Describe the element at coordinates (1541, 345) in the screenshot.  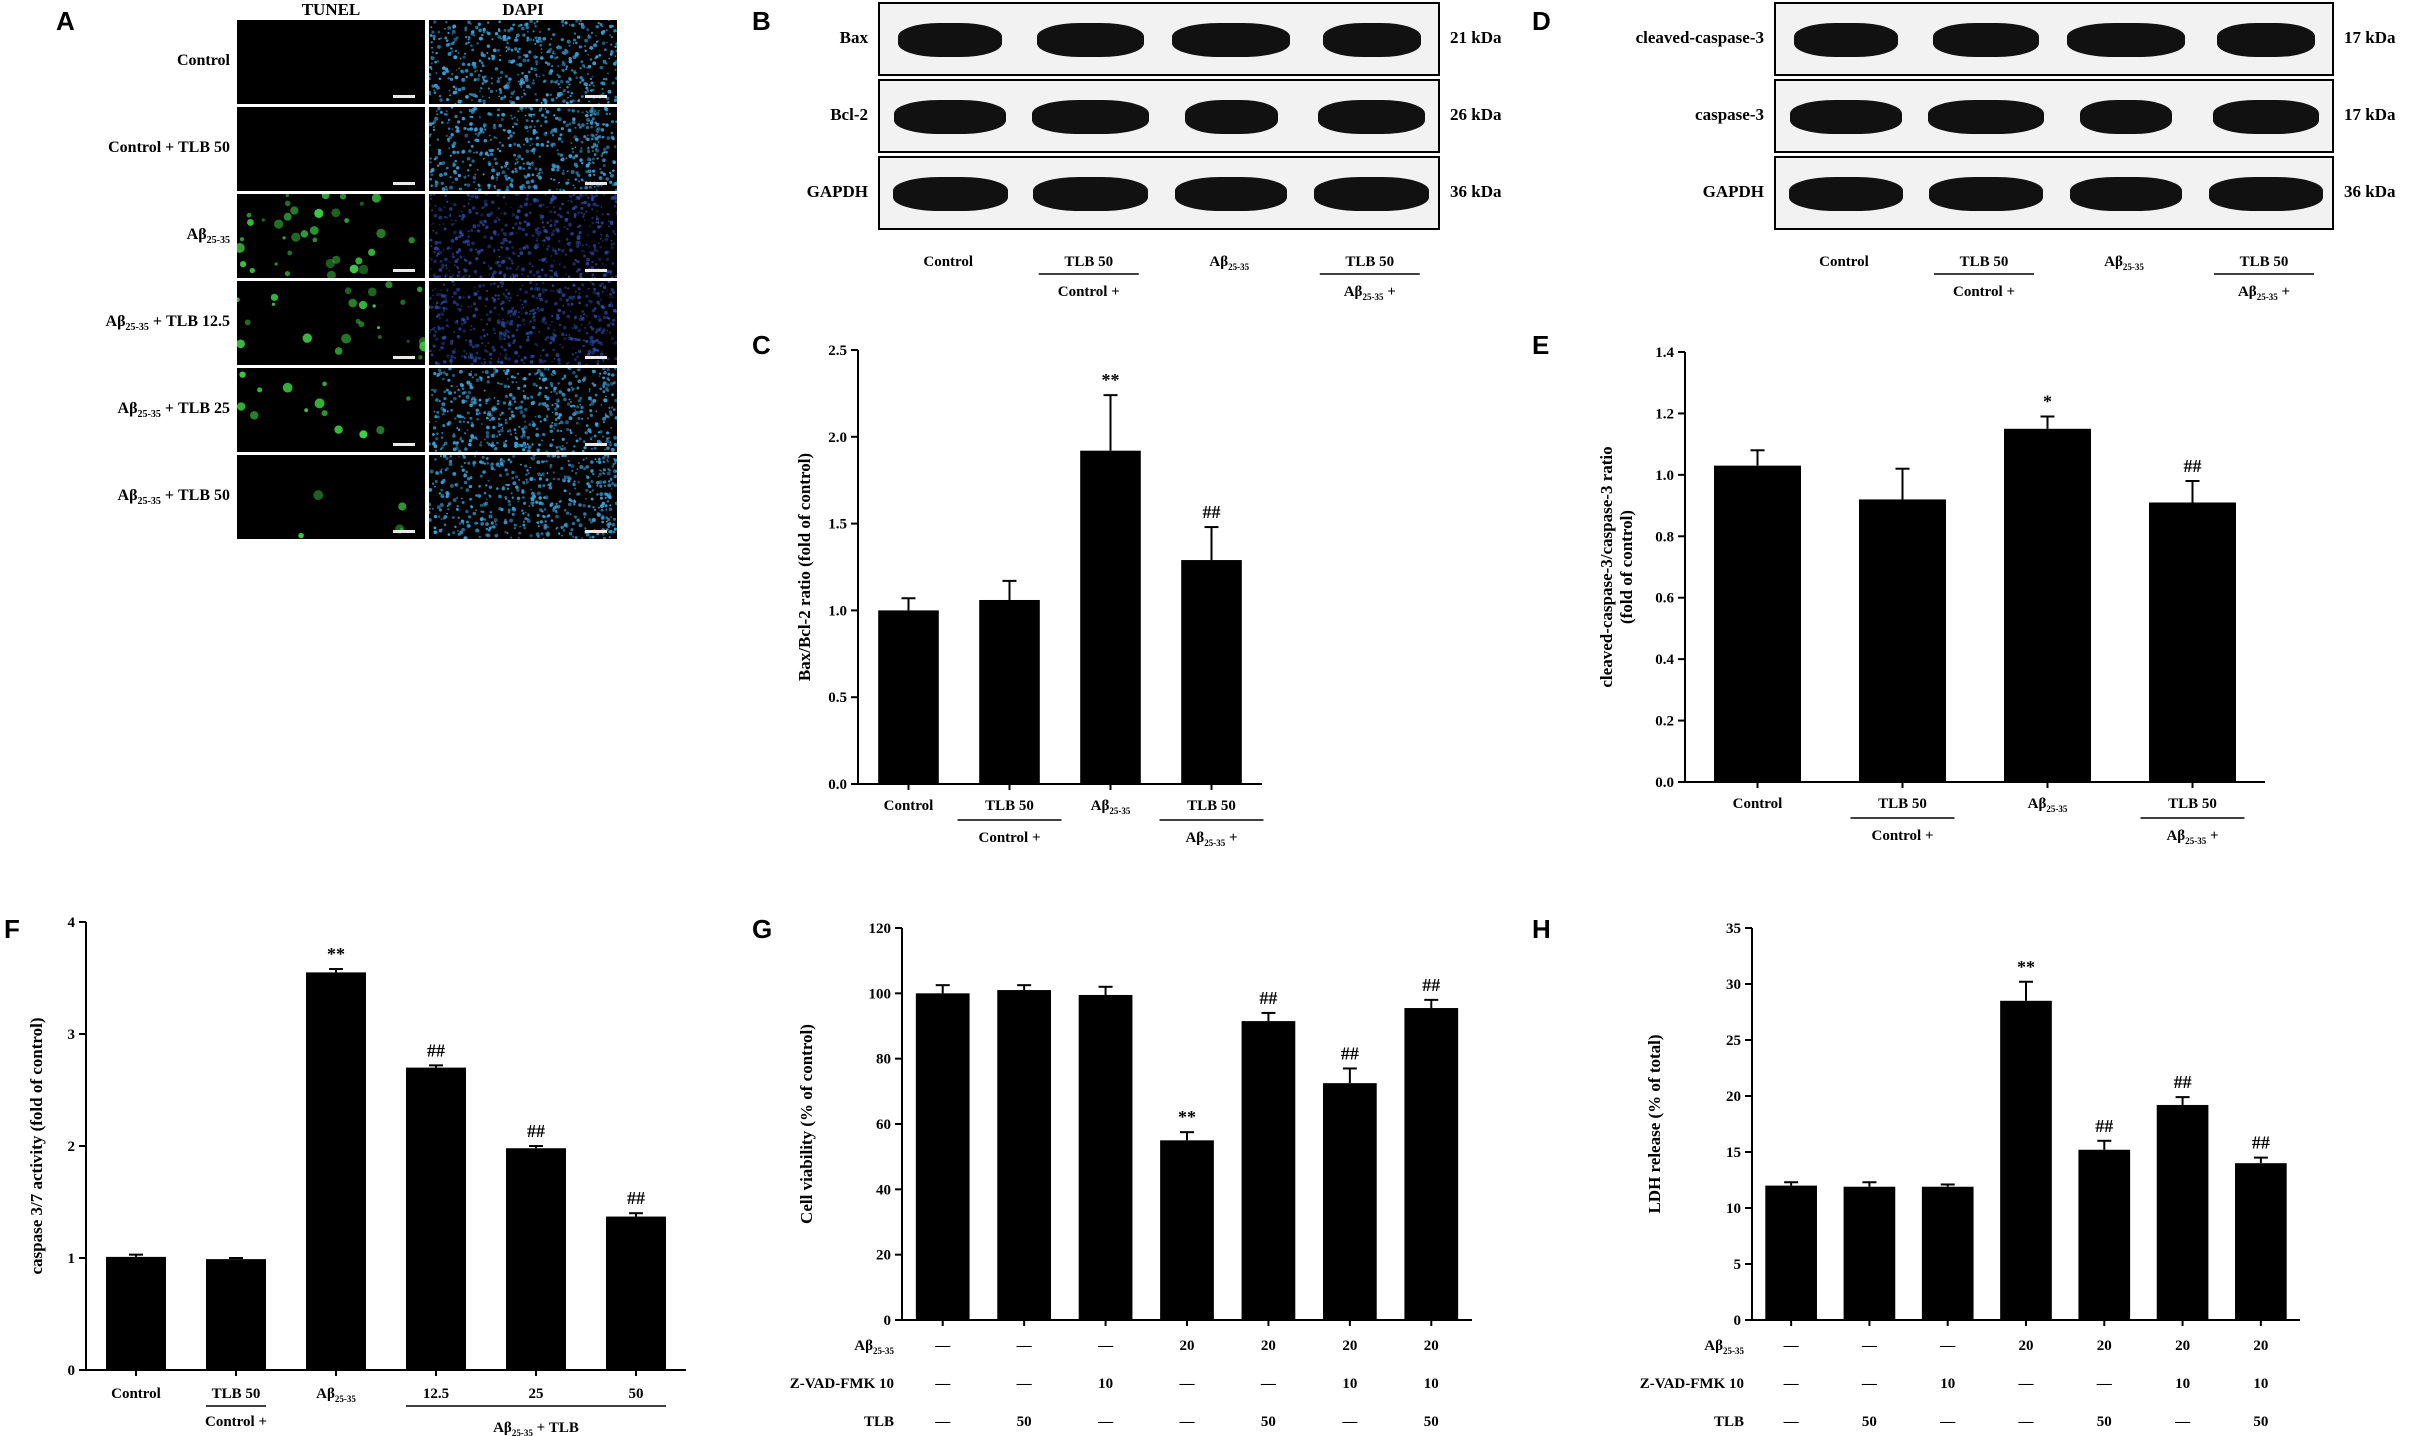
I see `panel-label-e: E` at that location.